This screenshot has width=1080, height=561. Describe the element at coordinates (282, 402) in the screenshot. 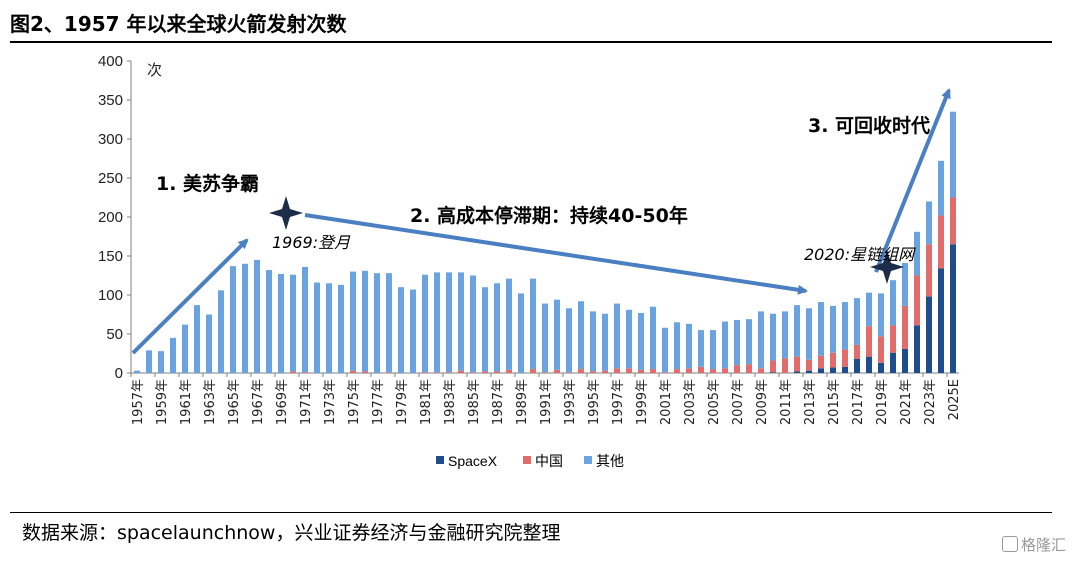

I see `x-tick-label: 1969年` at that location.